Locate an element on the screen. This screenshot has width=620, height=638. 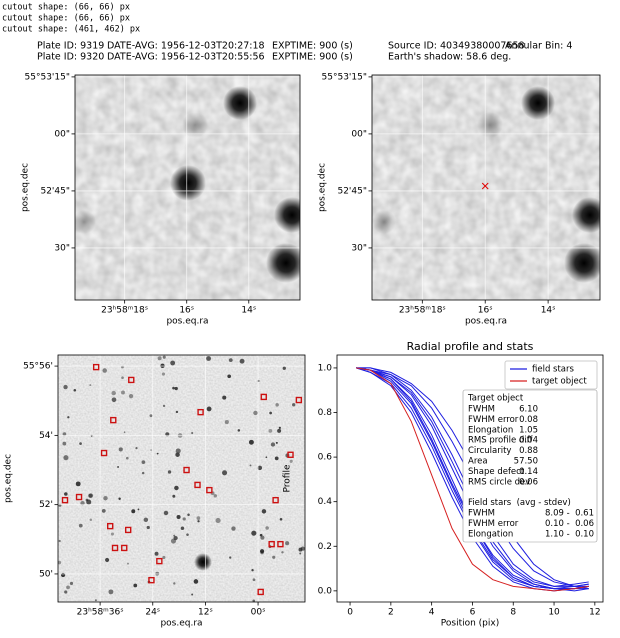
y-tick-label: 0.6 is located at coordinates (325, 458).